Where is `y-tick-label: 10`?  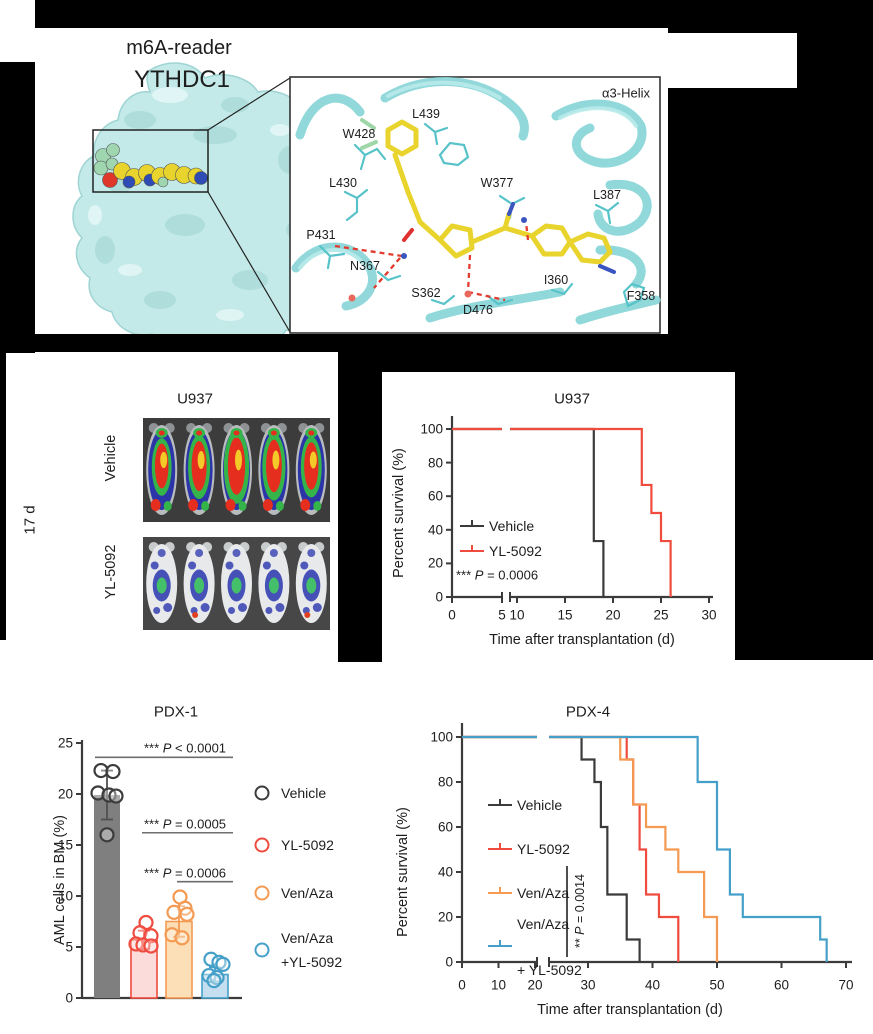
y-tick-label: 10 is located at coordinates (65, 896).